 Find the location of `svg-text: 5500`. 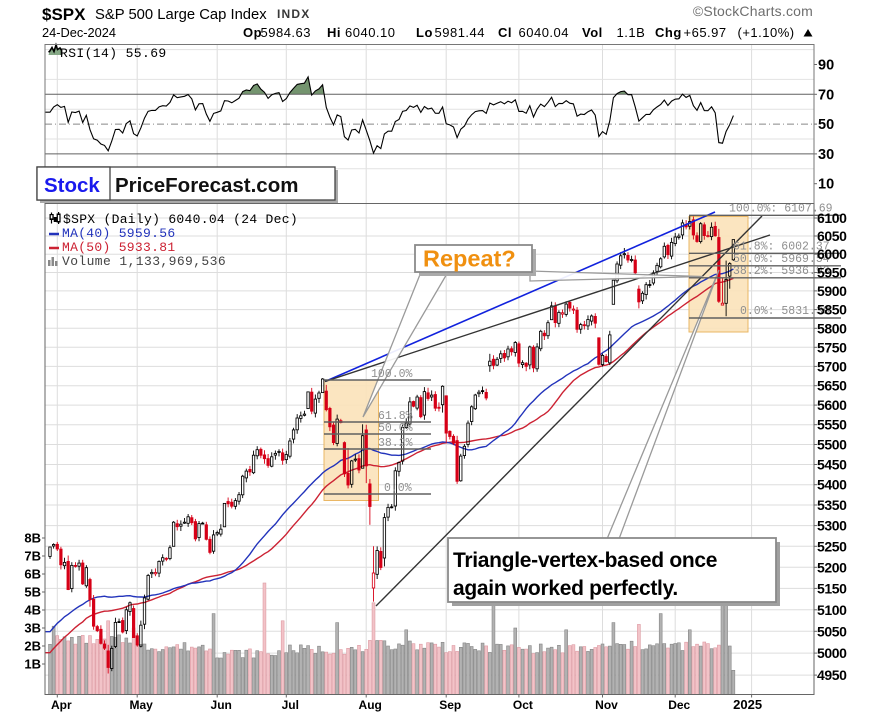

svg-text: 5500 is located at coordinates (832, 445).